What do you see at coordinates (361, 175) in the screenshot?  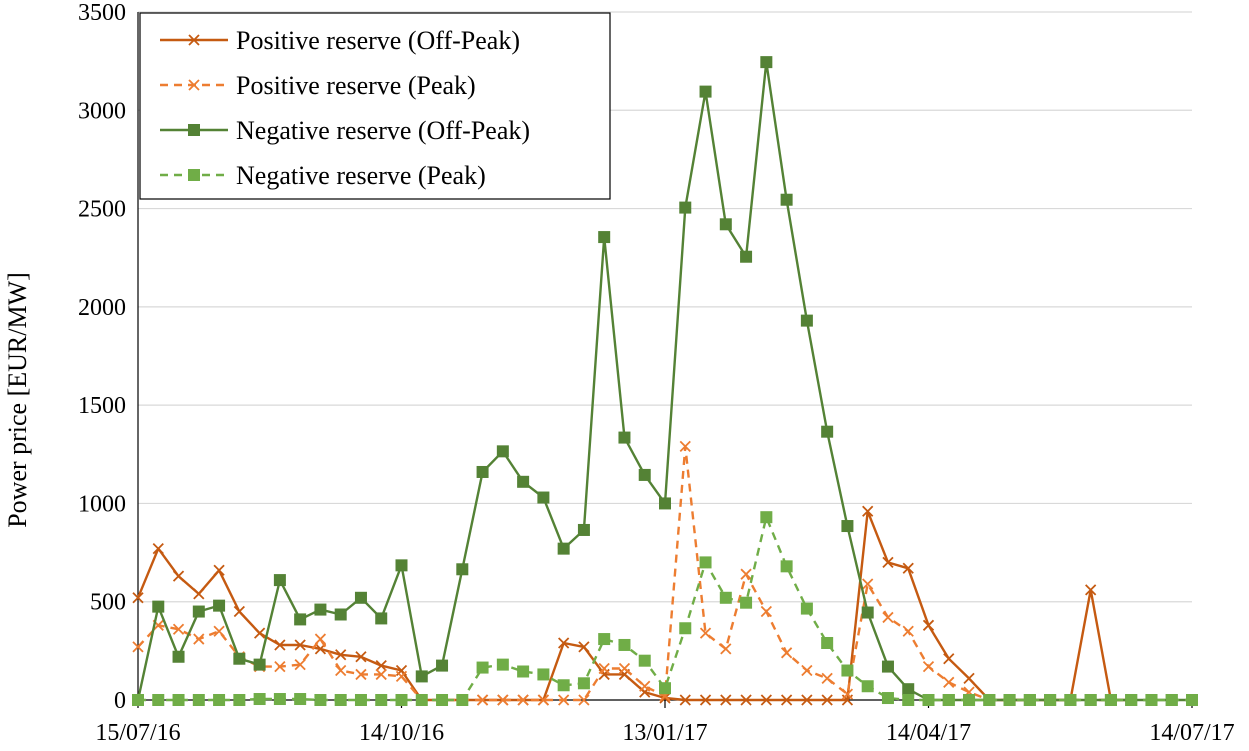 I see `legend-label: Negative reserve (Peak)` at bounding box center [361, 175].